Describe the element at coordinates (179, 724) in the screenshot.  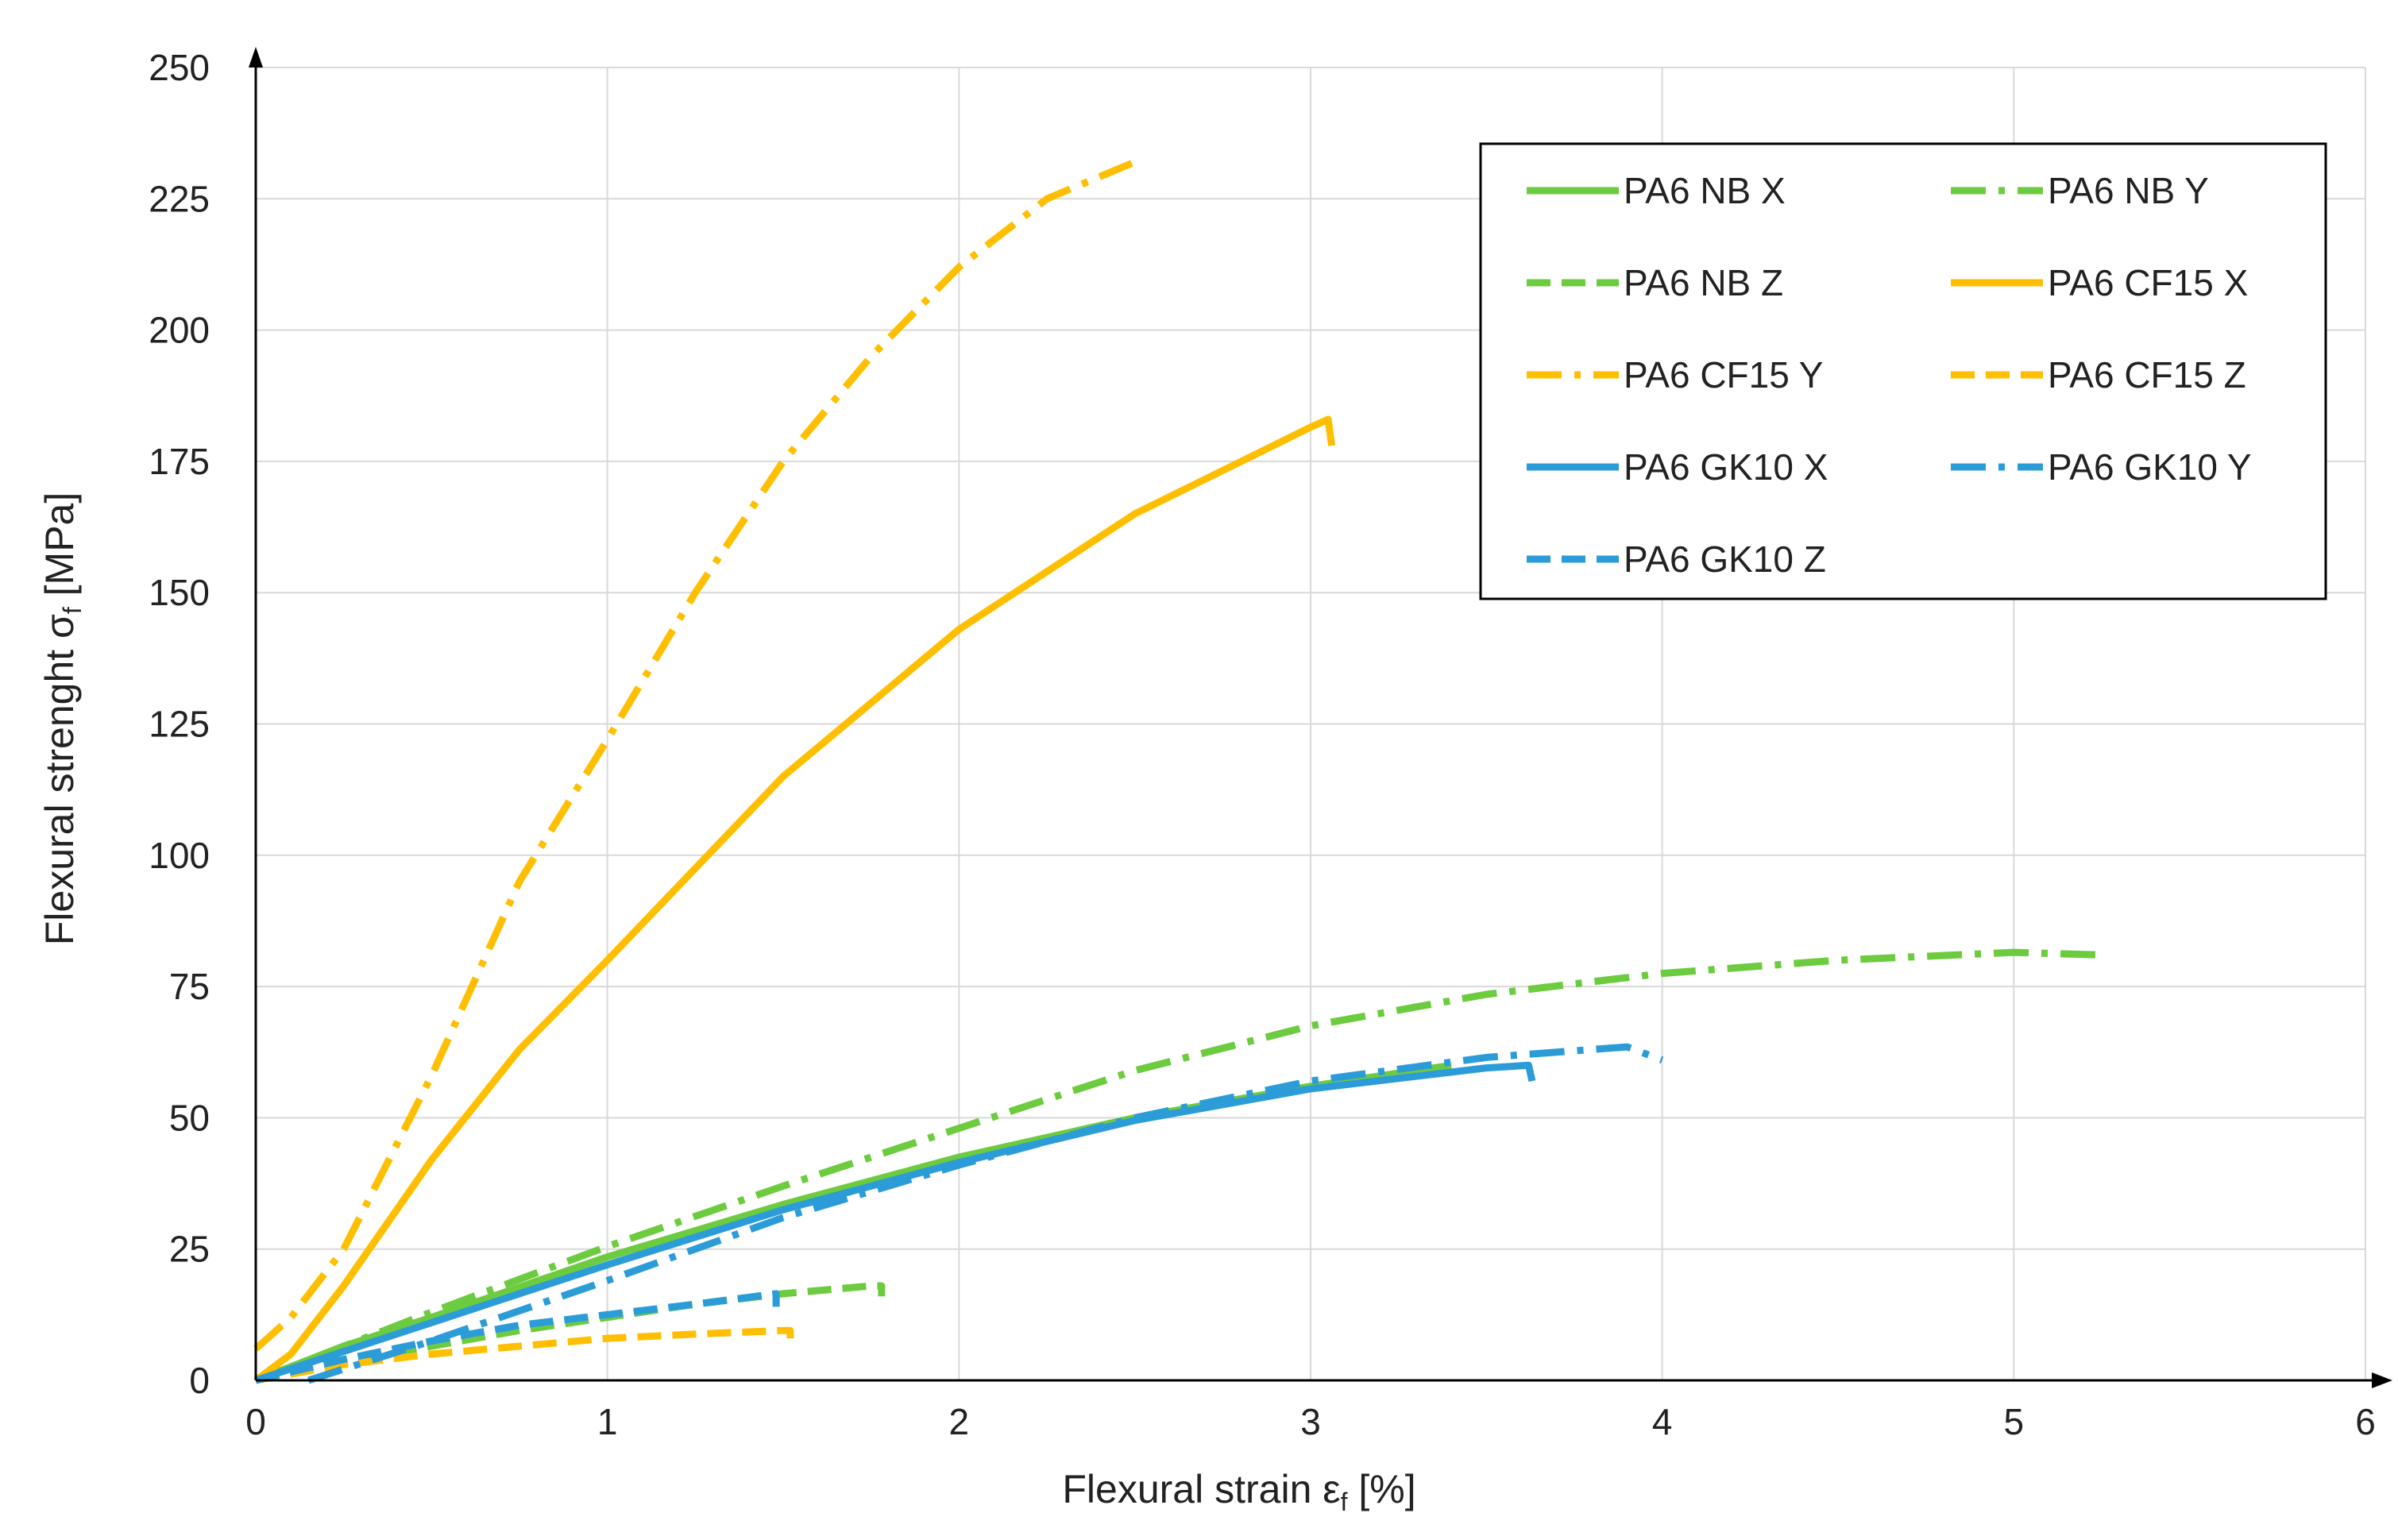
I see `y-tick-label: 125` at that location.